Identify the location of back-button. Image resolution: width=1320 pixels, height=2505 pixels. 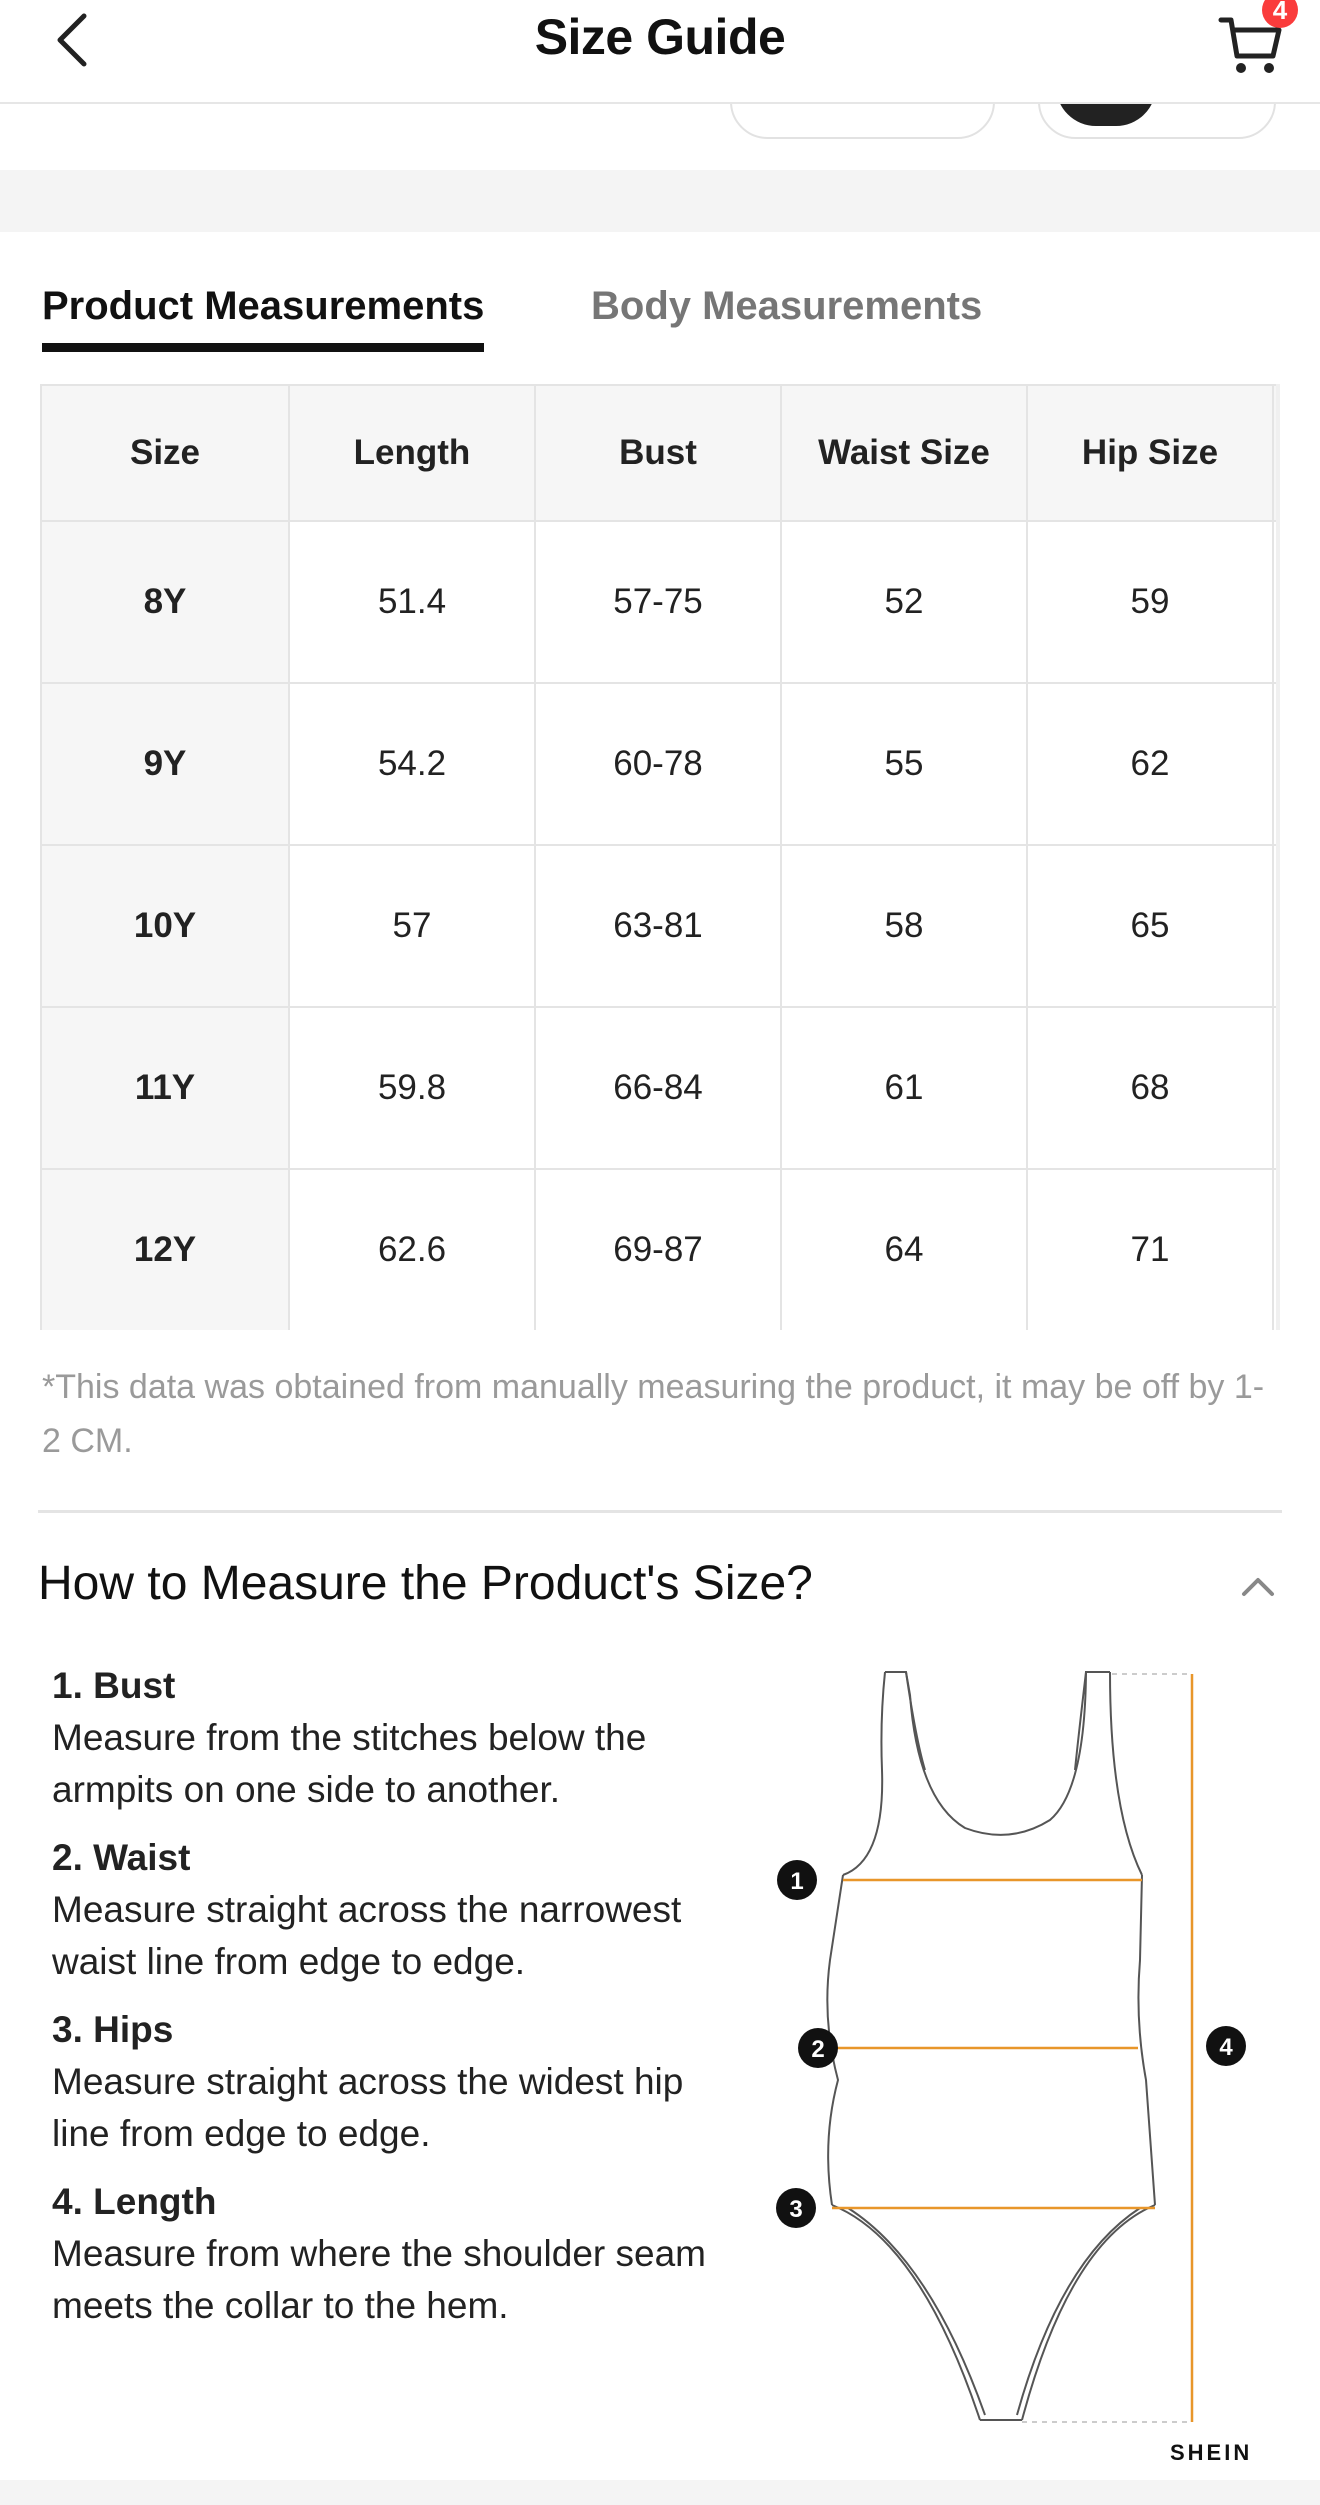
(73, 40).